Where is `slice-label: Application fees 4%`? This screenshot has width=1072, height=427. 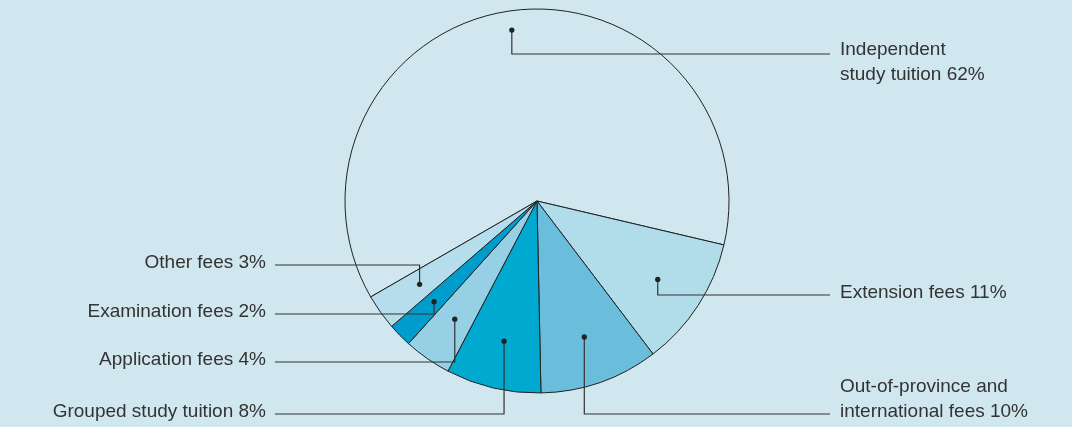 slice-label: Application fees 4% is located at coordinates (183, 358).